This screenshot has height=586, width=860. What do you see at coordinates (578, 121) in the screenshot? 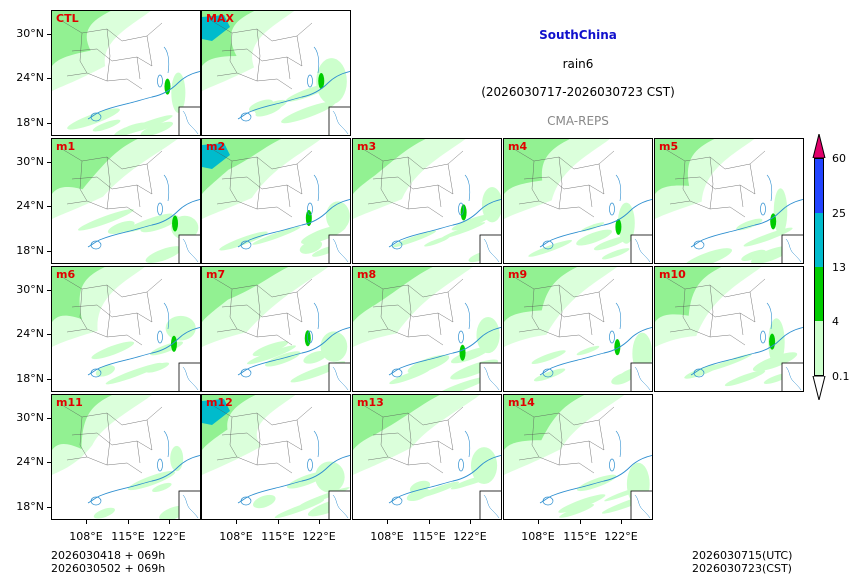
I see `system-title: CMA-REPS` at bounding box center [578, 121].